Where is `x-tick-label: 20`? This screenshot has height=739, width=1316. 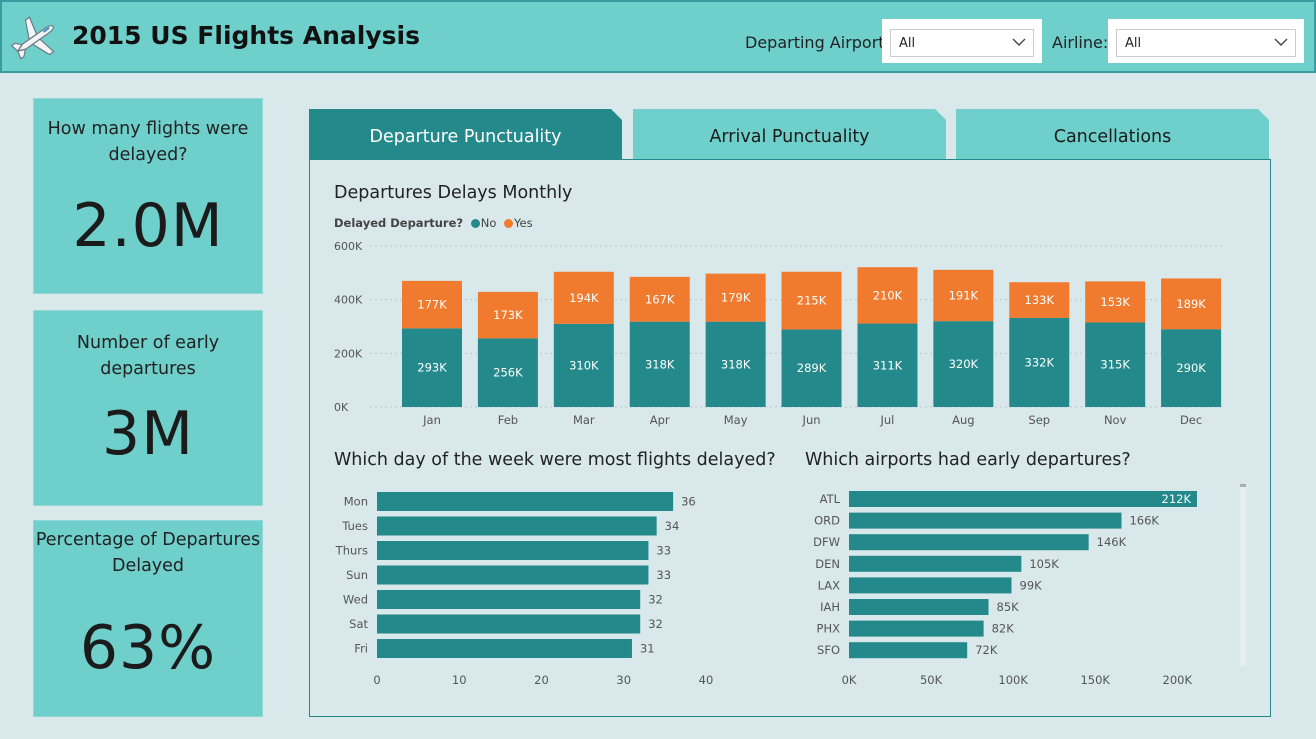
x-tick-label: 20 is located at coordinates (541, 680).